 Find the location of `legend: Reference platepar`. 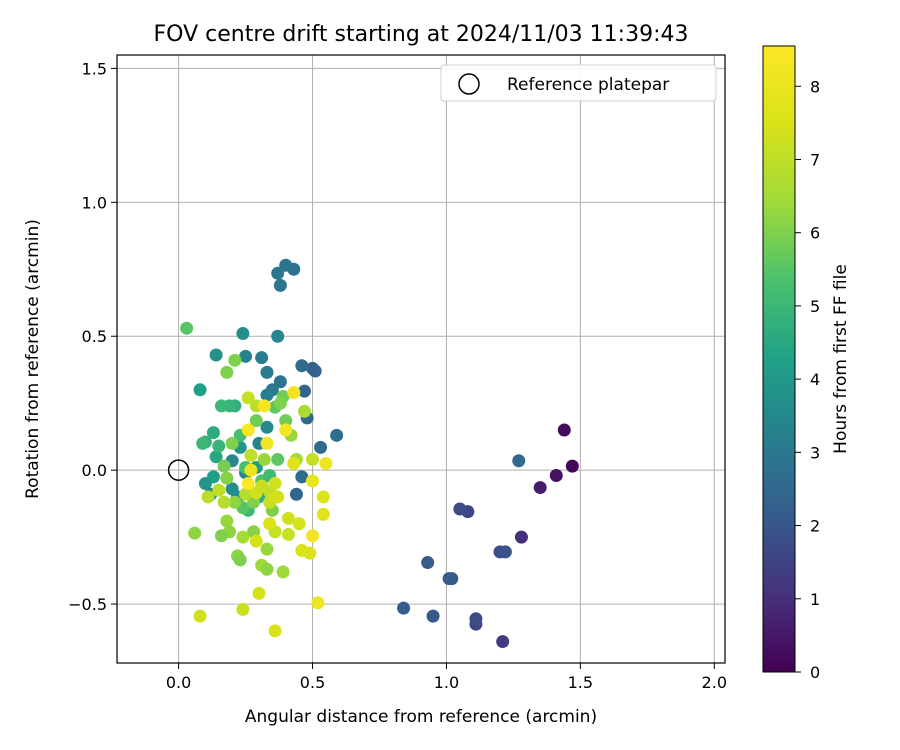

legend: Reference platepar is located at coordinates (578, 83).